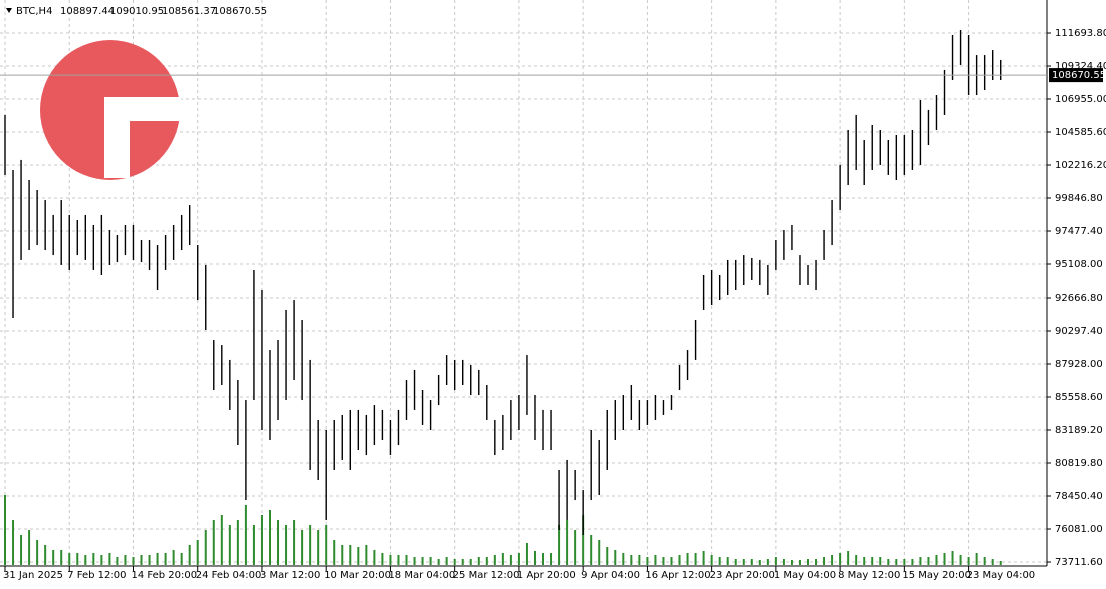  What do you see at coordinates (1079, 364) in the screenshot?
I see `y-tick-label: 87928.00` at bounding box center [1079, 364].